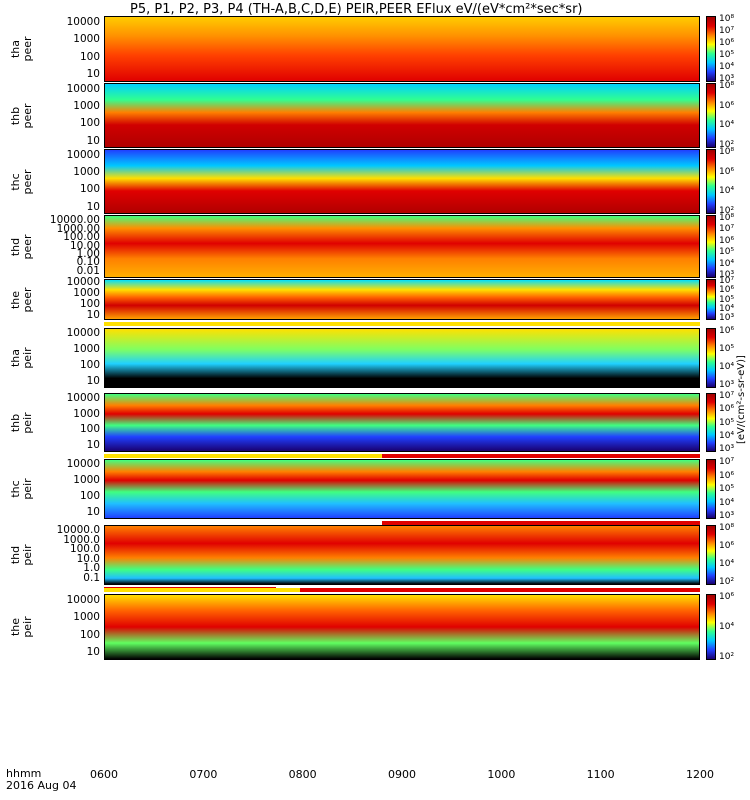  Describe the element at coordinates (402, 774) in the screenshot. I see `x-tick-label: 0900` at that location.